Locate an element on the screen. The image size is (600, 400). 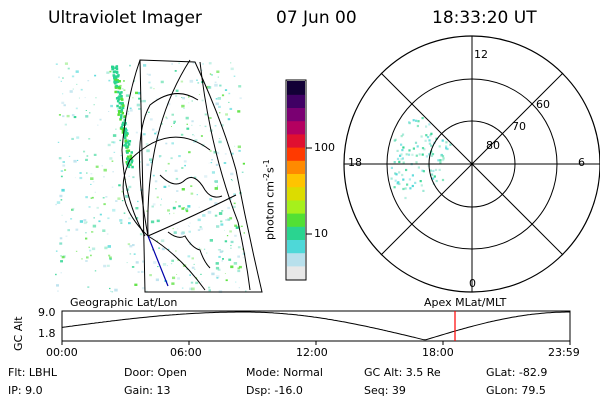
timeline-xtick-0600: 06:00 is located at coordinates (186, 352).